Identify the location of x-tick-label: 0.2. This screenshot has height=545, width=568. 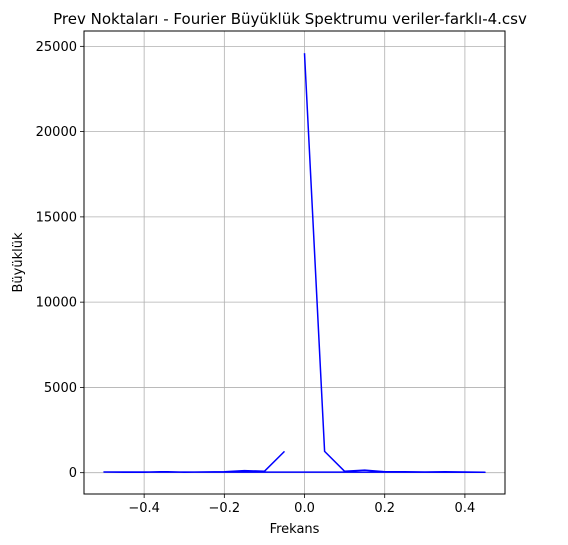
(384, 508).